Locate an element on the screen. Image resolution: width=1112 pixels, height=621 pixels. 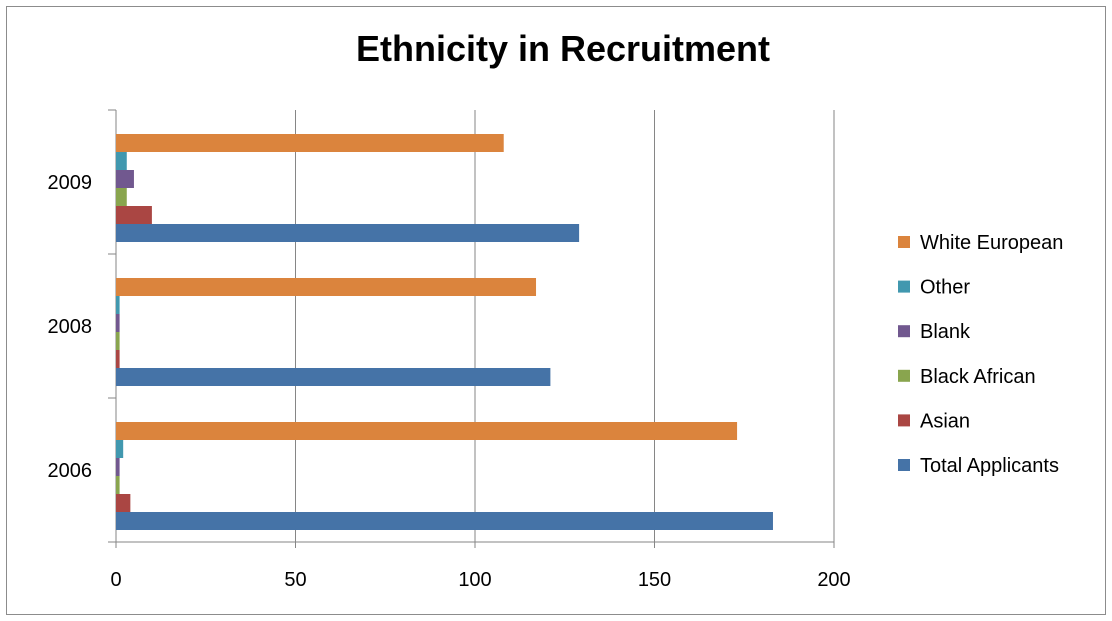
x-tick-label: 150 is located at coordinates (654, 580).